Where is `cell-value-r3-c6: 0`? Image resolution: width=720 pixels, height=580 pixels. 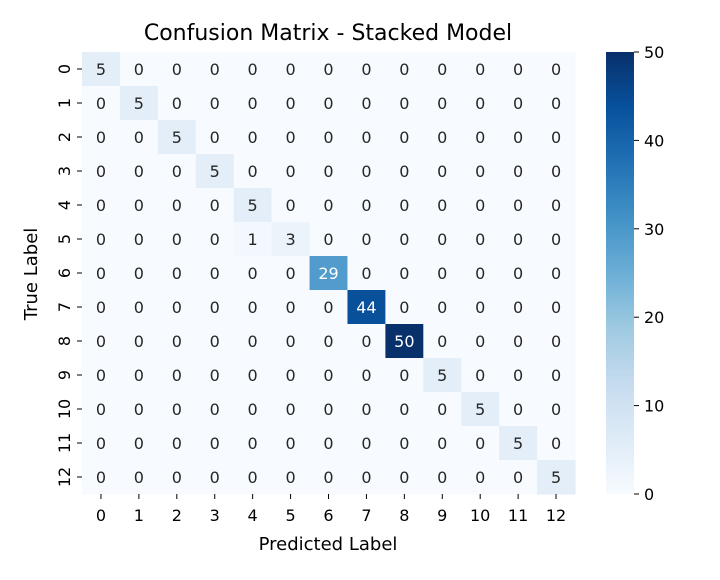 cell-value-r3-c6: 0 is located at coordinates (328, 171).